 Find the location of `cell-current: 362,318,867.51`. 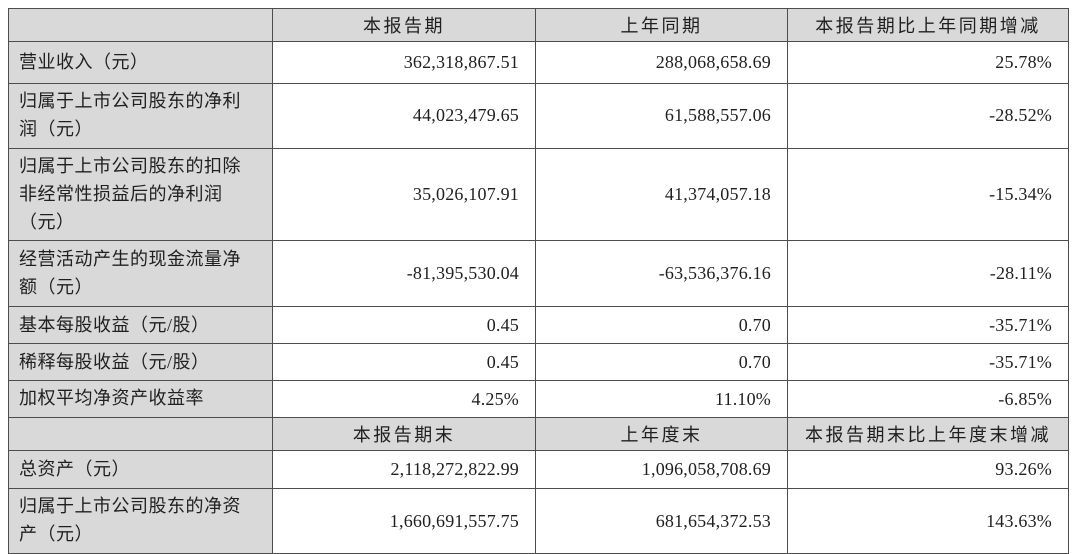

cell-current: 362,318,867.51 is located at coordinates (404, 62).